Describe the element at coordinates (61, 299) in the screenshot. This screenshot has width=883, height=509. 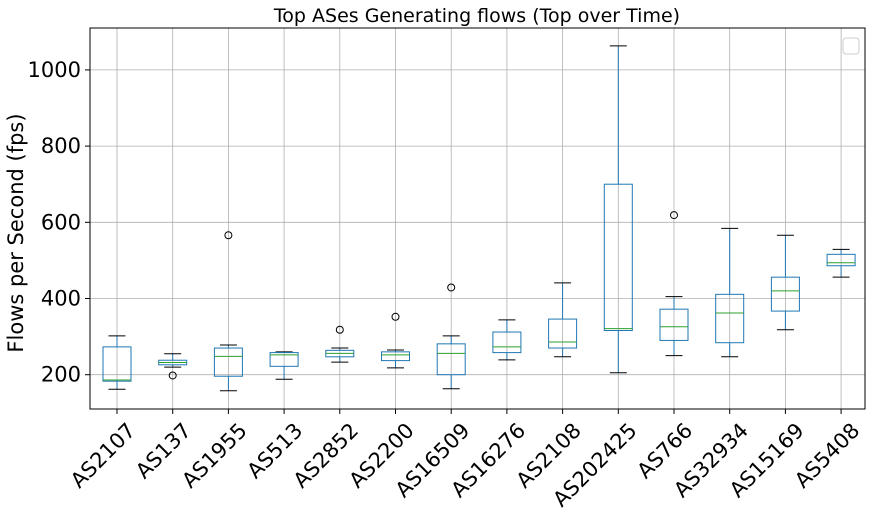
I see `y-tick-label: 400` at that location.